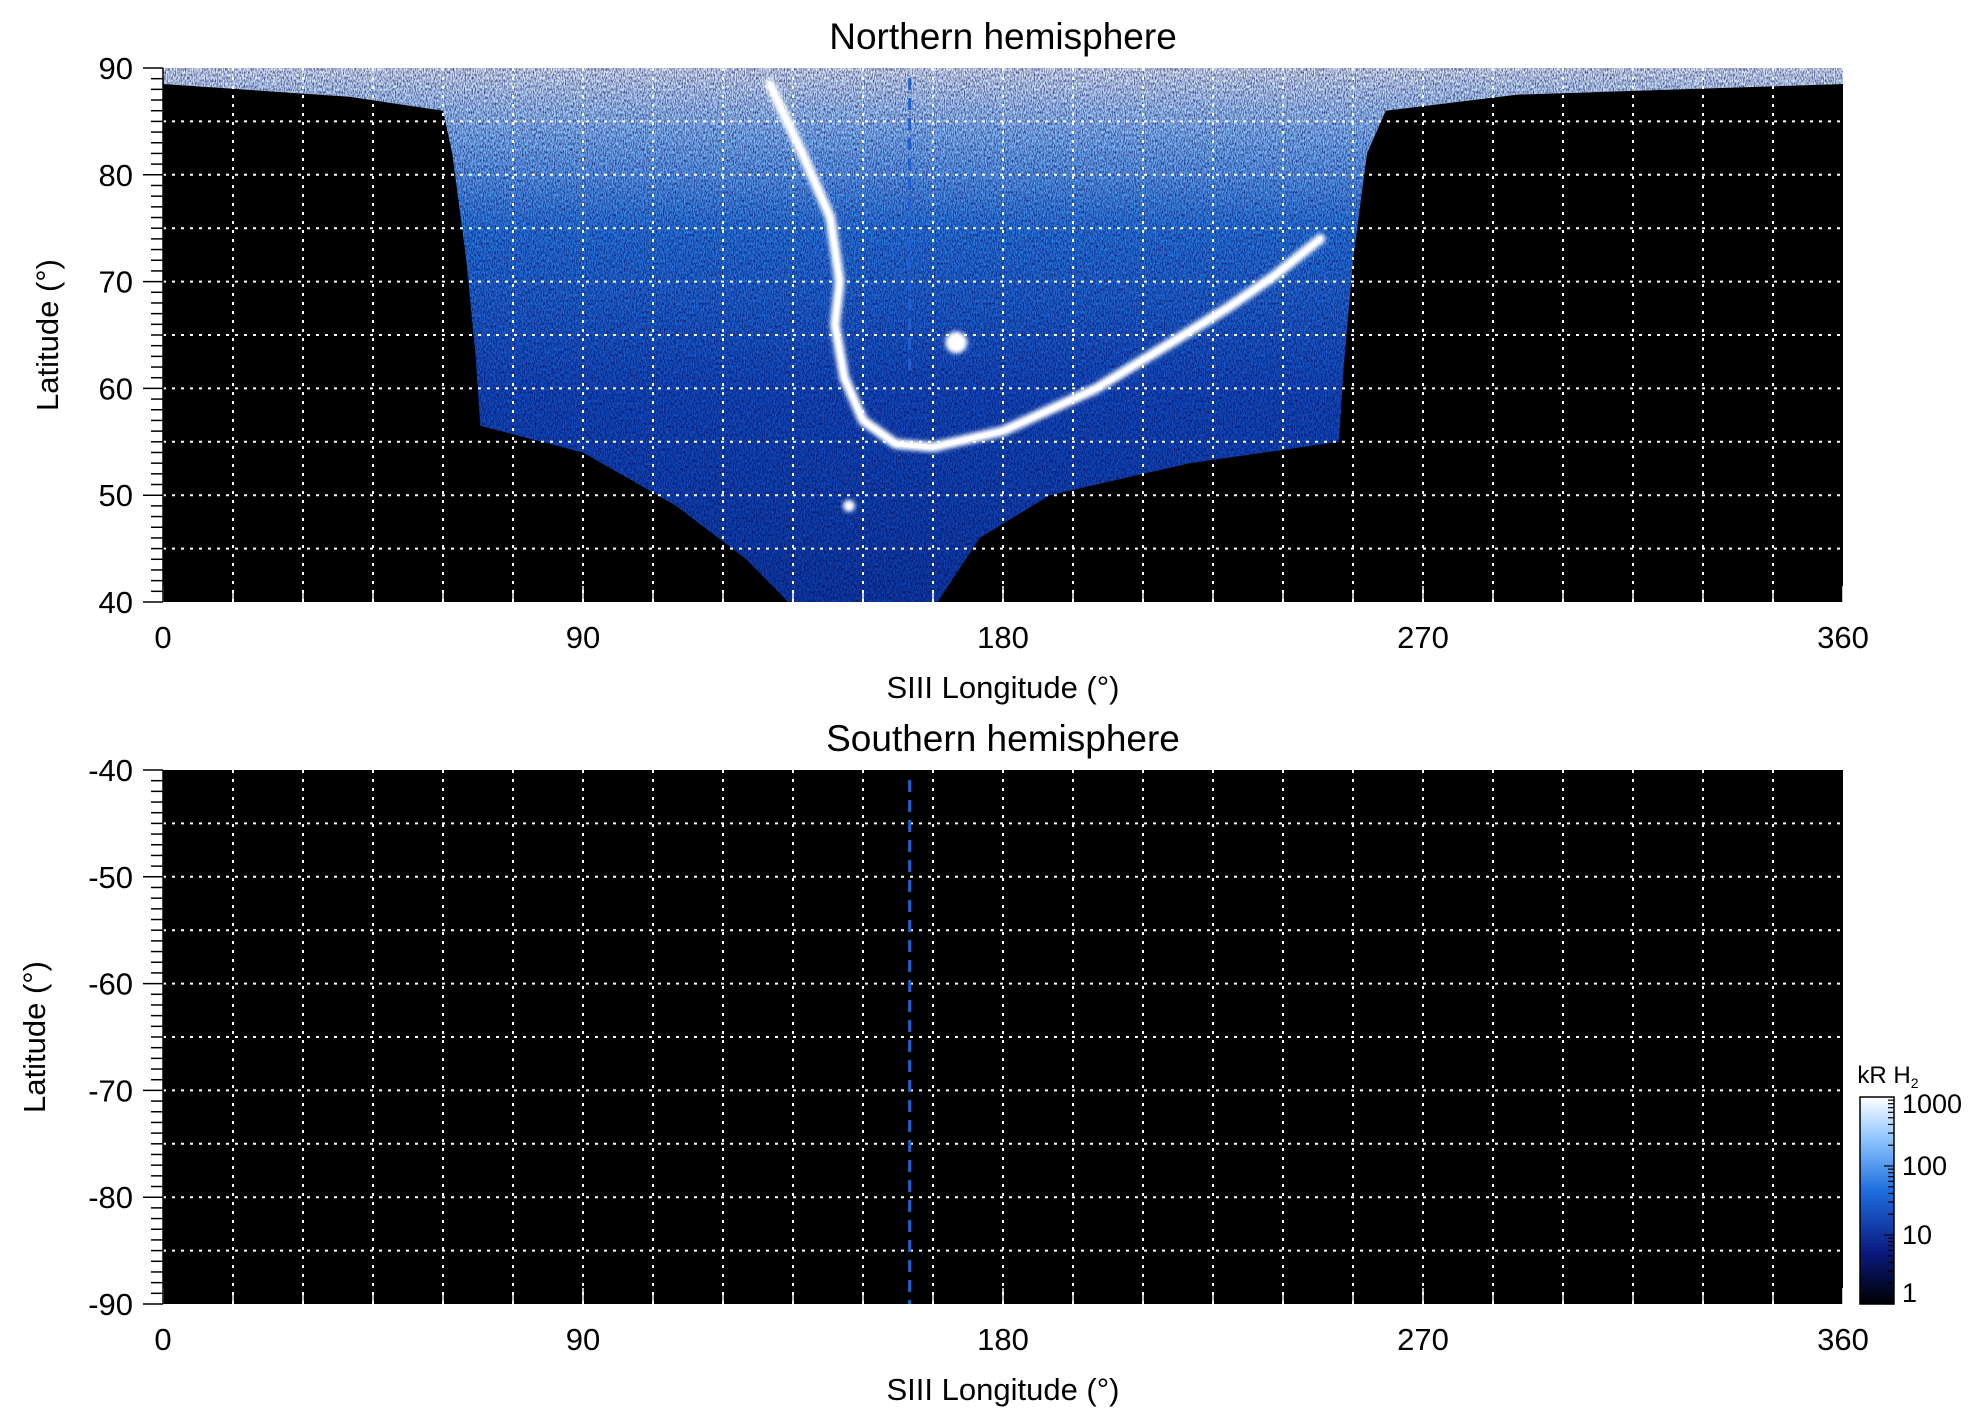 This screenshot has height=1423, width=1983. Describe the element at coordinates (110, 1304) in the screenshot. I see `y-tick-label: -90` at that location.